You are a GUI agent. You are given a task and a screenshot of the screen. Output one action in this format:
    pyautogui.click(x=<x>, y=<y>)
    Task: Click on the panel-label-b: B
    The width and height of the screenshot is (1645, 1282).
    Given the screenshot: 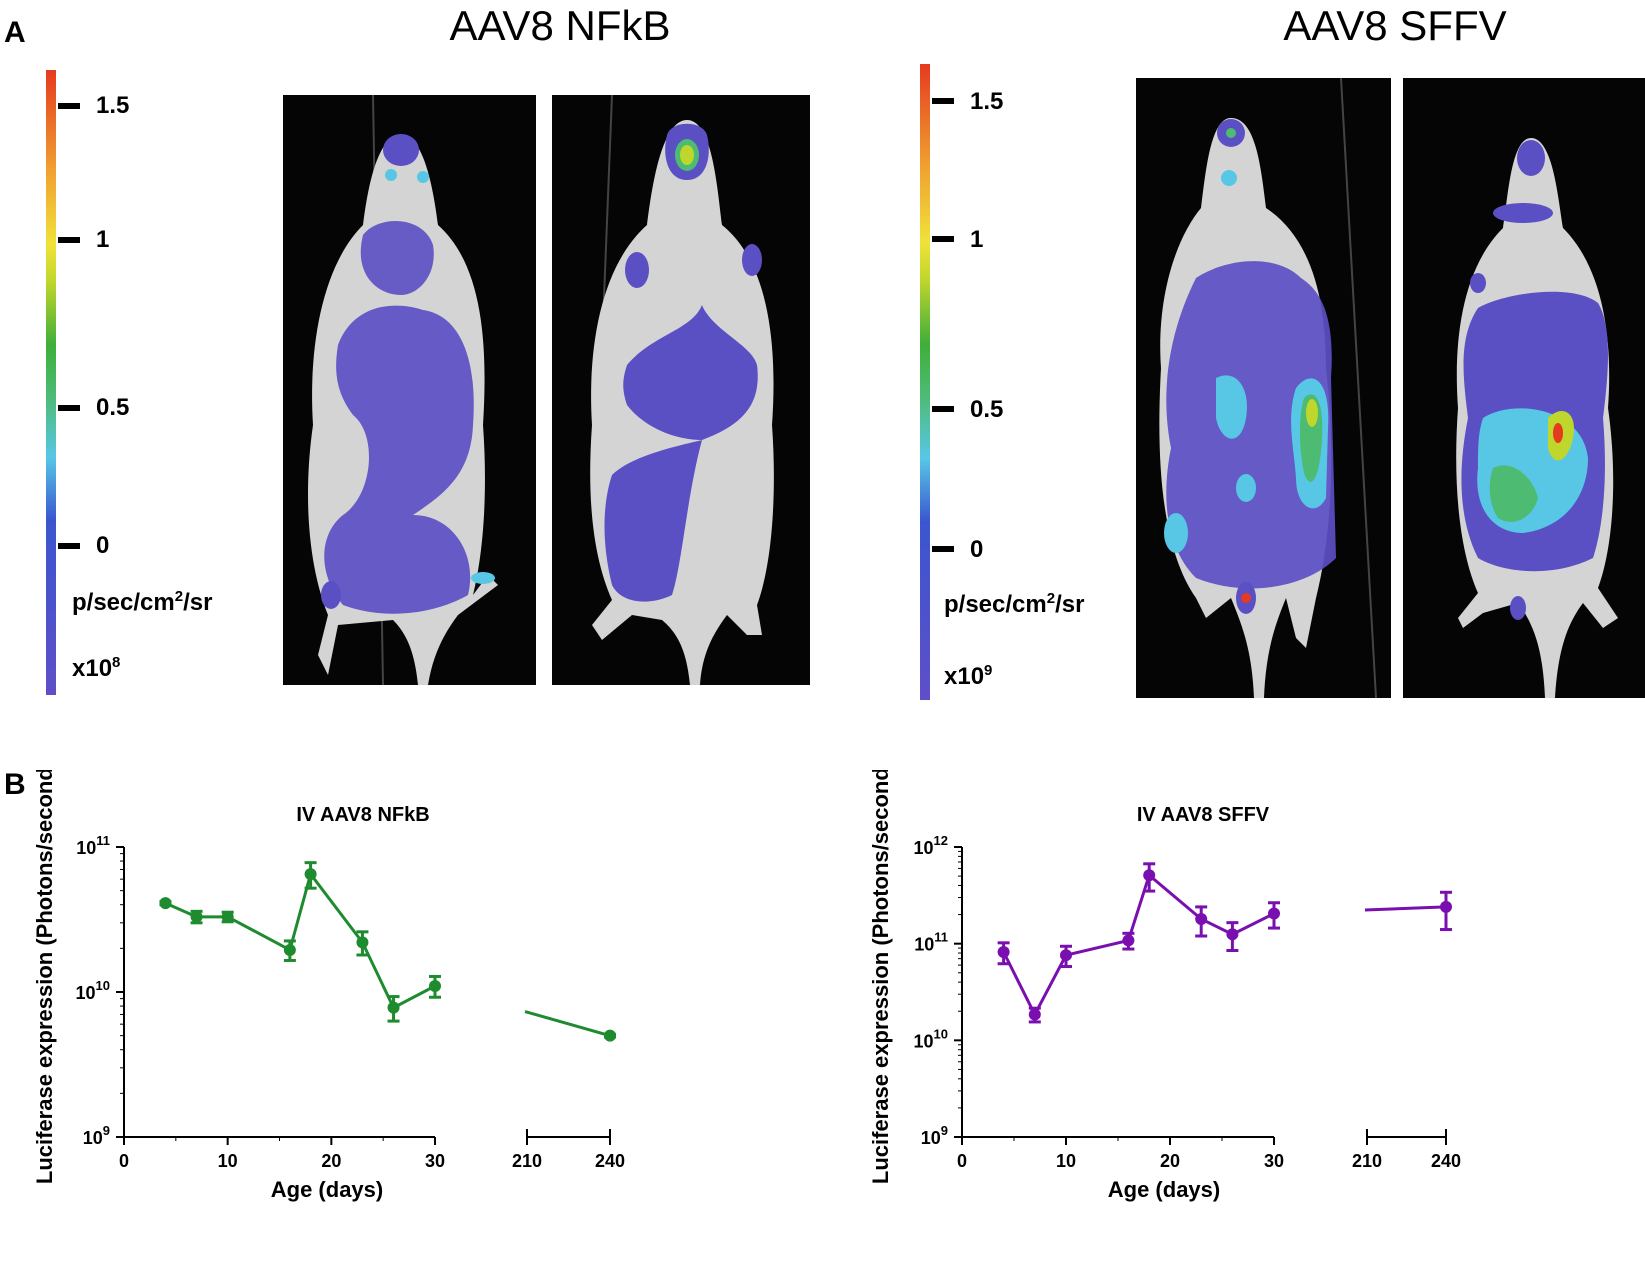 What is the action you would take?
    pyautogui.click(x=15, y=784)
    